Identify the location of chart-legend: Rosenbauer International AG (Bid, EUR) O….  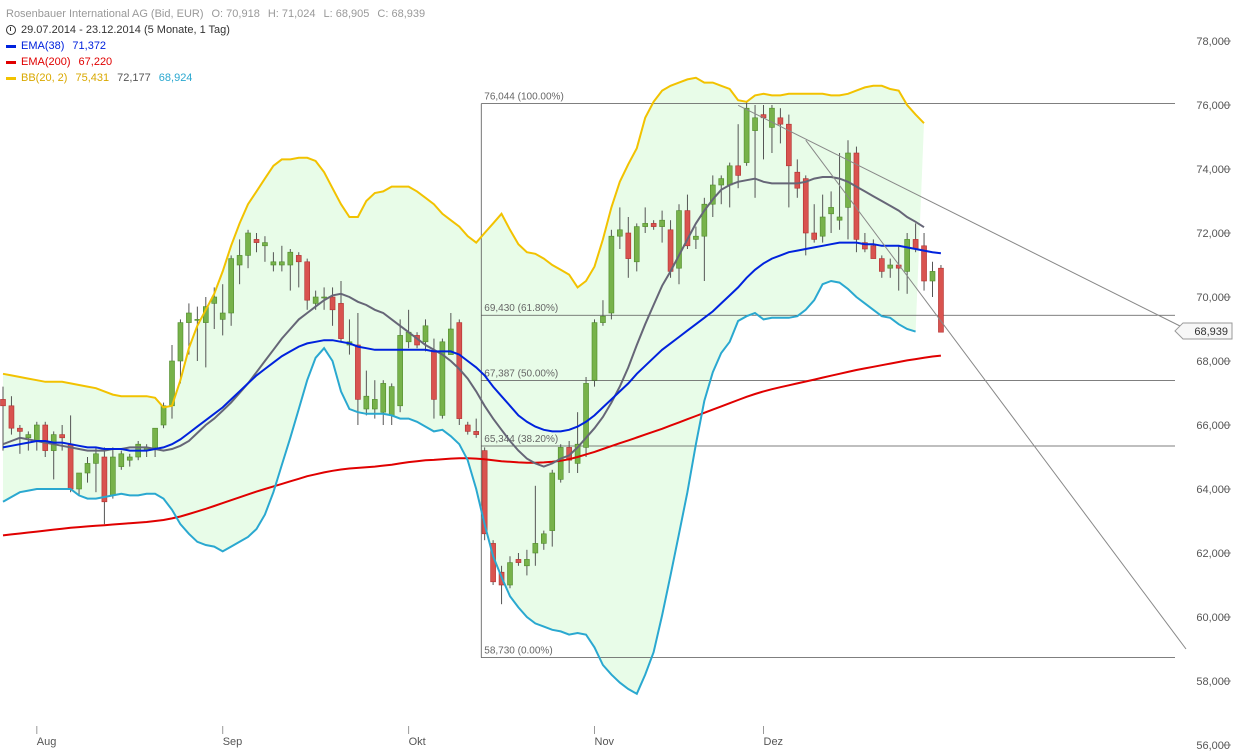
(215, 46).